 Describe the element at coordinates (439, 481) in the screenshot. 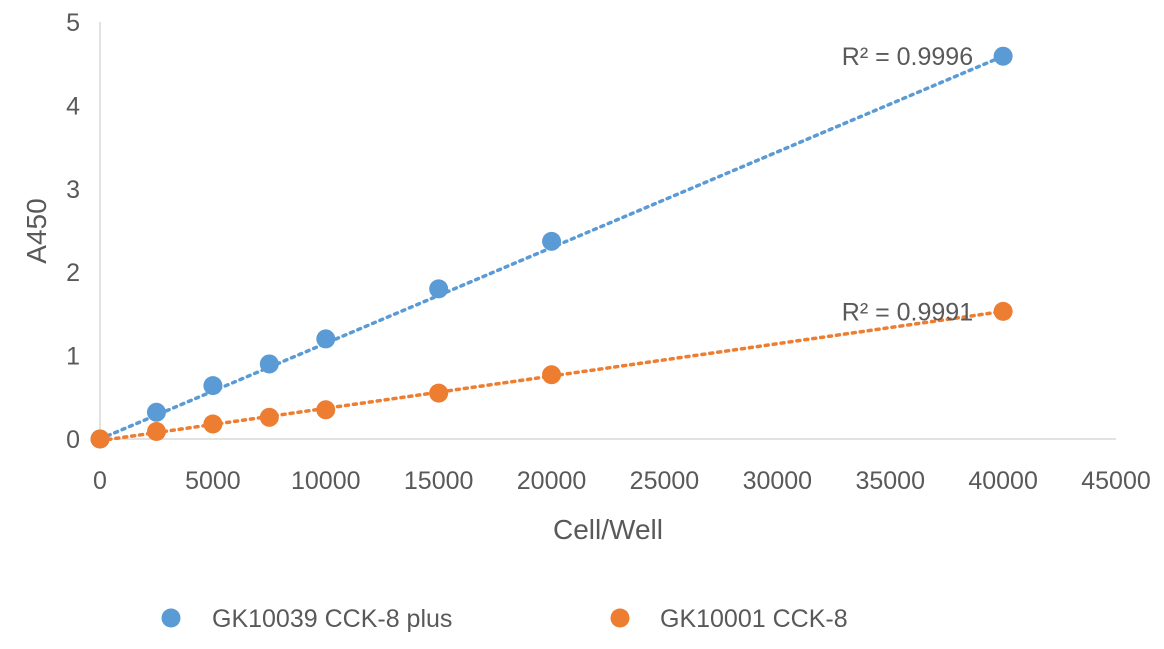

I see `x-tick-label: 15000` at that location.